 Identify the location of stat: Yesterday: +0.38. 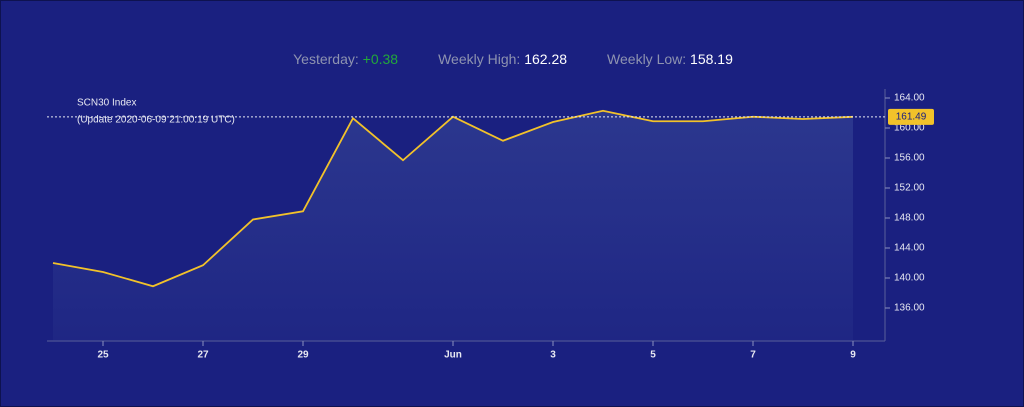
(345, 59).